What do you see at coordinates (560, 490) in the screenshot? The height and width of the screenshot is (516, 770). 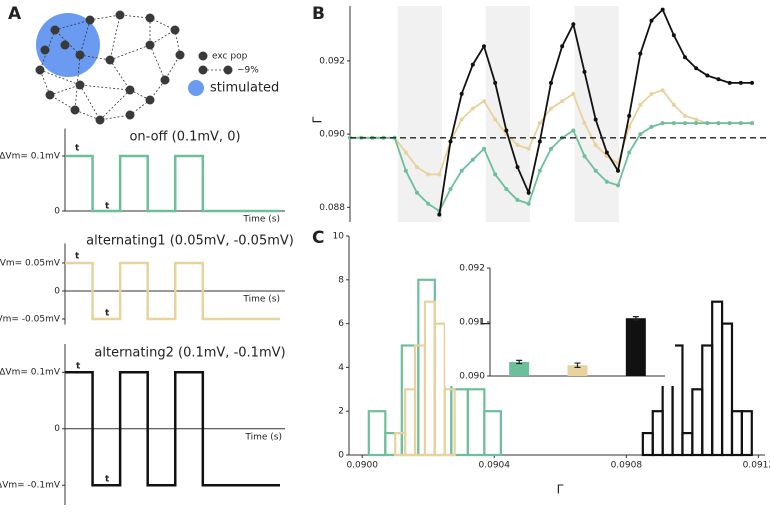 I see `x-axis-label: Γ` at bounding box center [560, 490].